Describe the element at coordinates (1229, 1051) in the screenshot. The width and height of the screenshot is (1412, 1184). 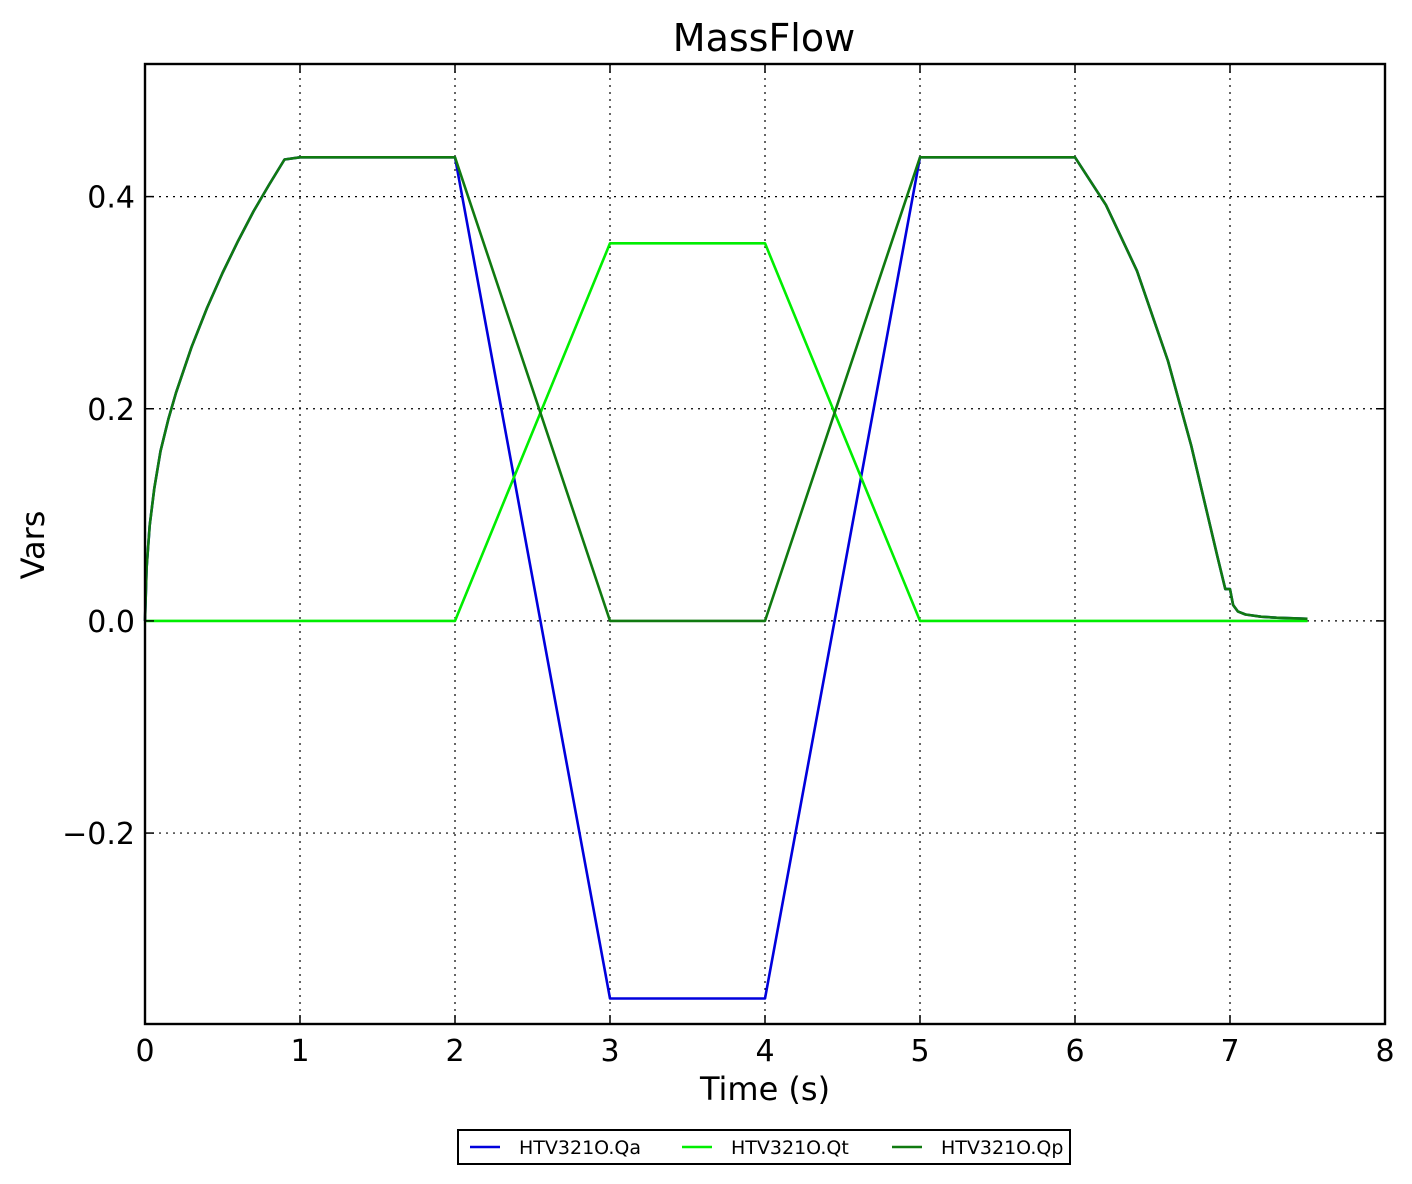
I see `x-tick-label: 7` at that location.